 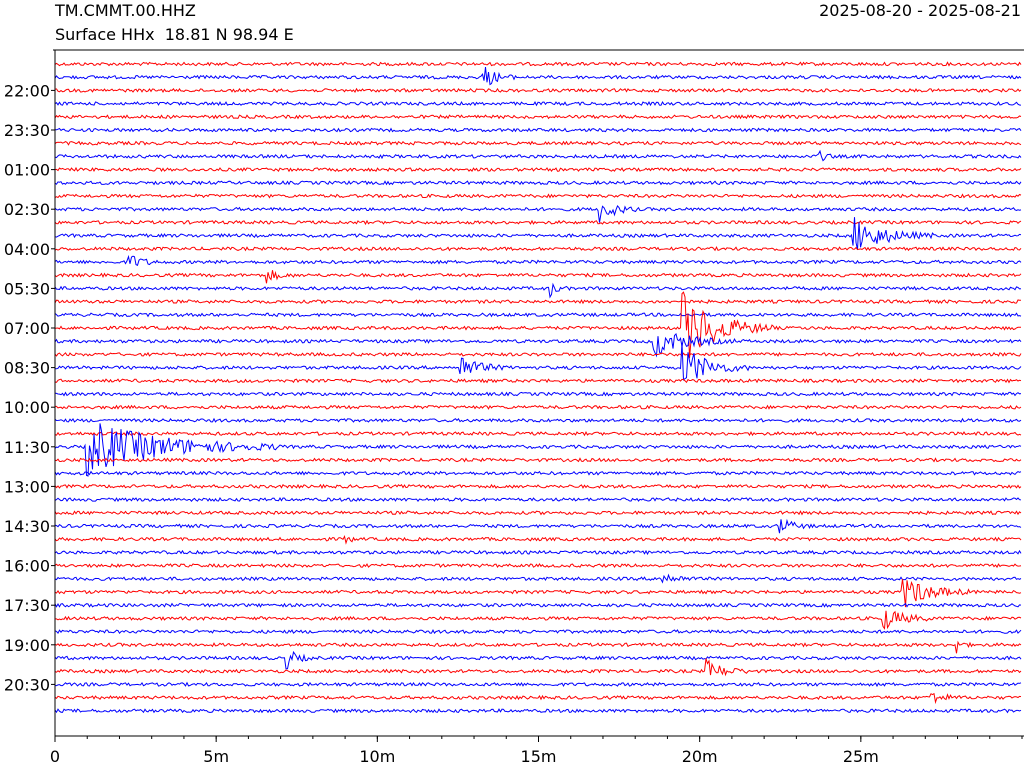 I want to click on y-tick-label: 08:30, so click(x=27, y=368).